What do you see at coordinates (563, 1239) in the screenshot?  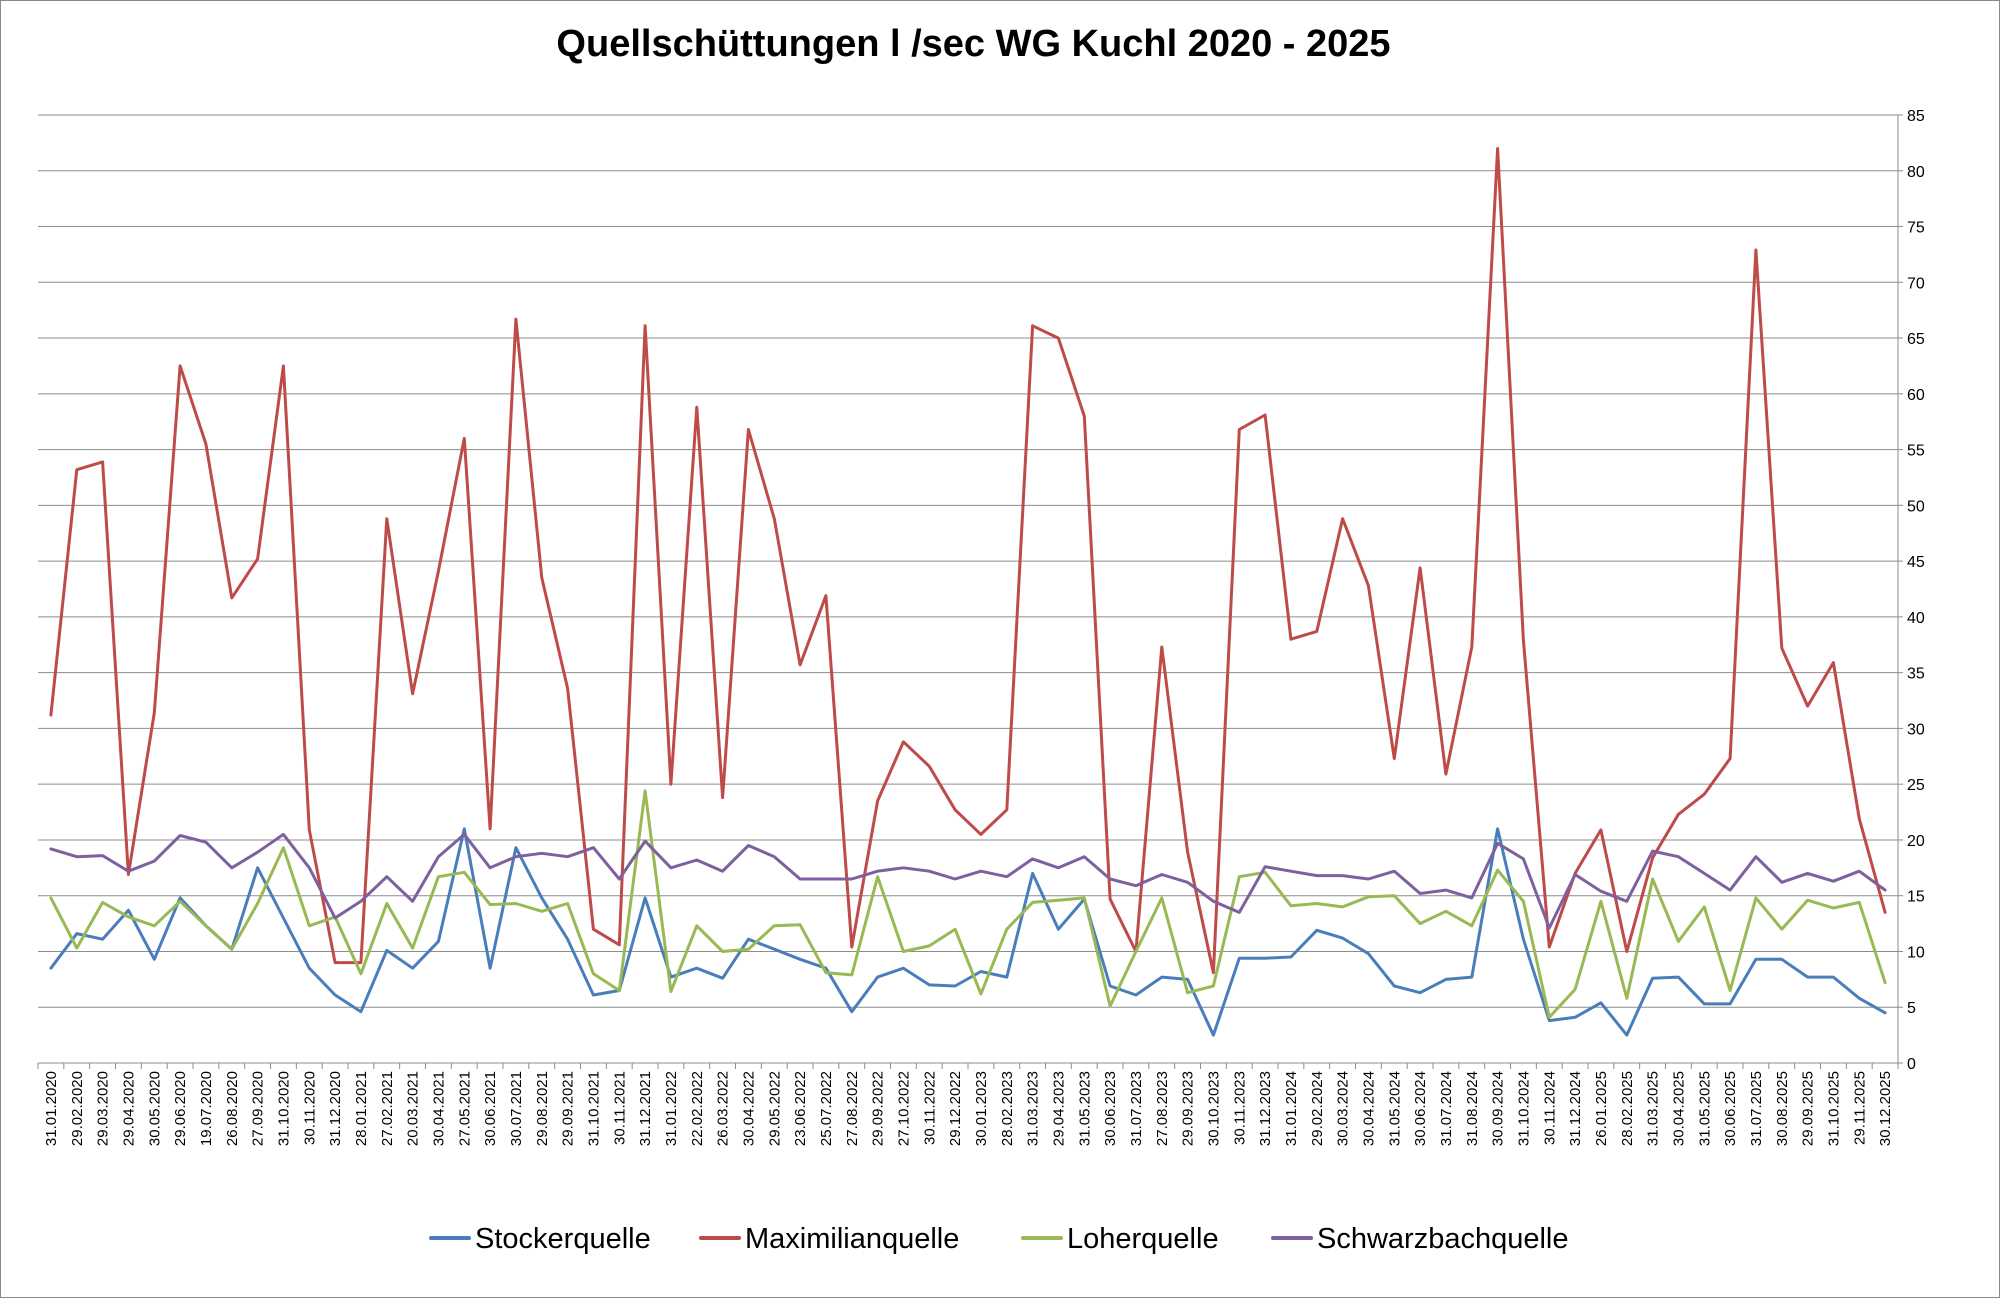 I see `legend-label-stockerquelle: Stockerquelle` at bounding box center [563, 1239].